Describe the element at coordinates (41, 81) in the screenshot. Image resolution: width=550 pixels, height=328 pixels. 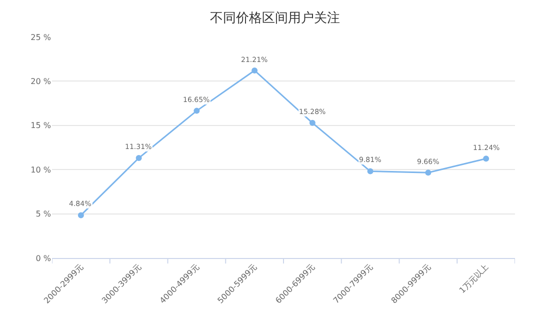
I see `y-tick-label: 20 %` at that location.